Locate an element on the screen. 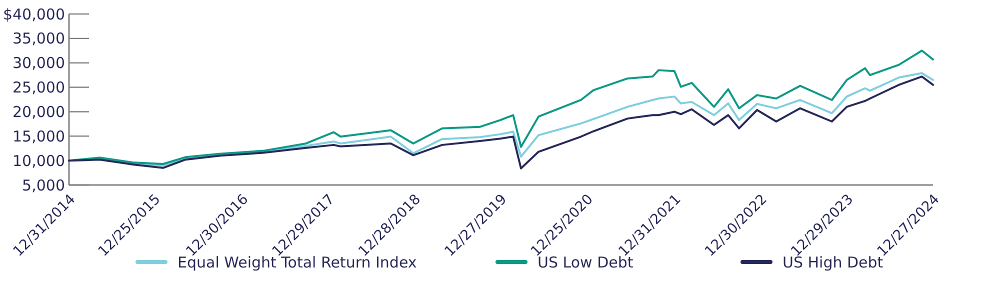 Image resolution: width=1000 pixels, height=308 pixels. y-tick-label: 20,000 is located at coordinates (38, 111).